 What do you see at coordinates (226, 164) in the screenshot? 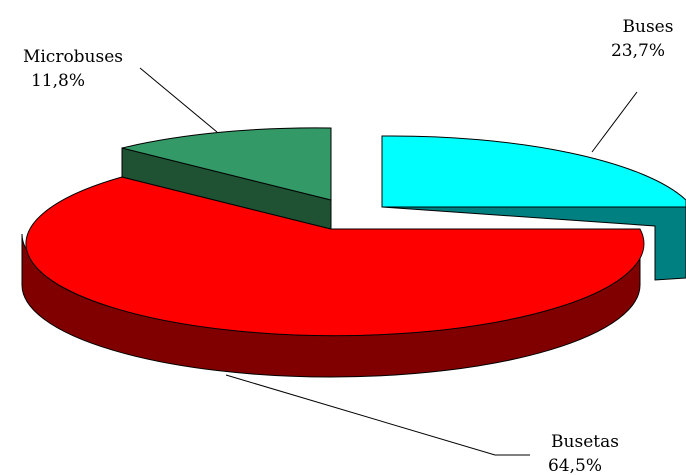
I see `slice-microbuses-top` at bounding box center [226, 164].